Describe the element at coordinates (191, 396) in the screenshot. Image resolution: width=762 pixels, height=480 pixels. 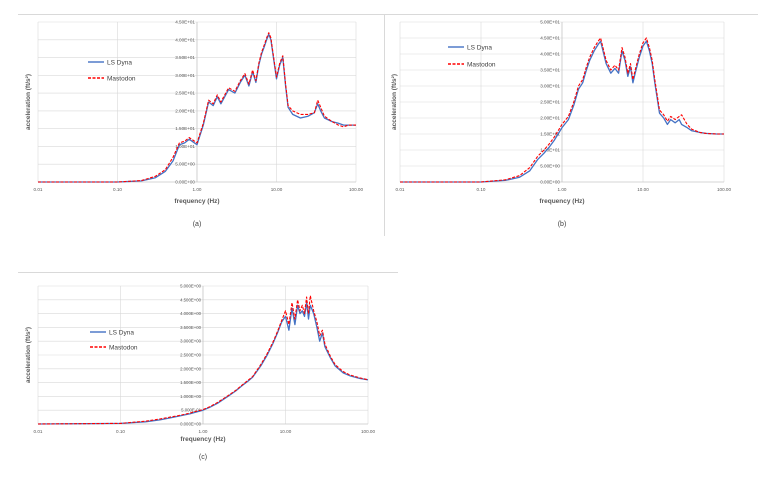
I see `y-tick-label: 1.000E+00` at that location.